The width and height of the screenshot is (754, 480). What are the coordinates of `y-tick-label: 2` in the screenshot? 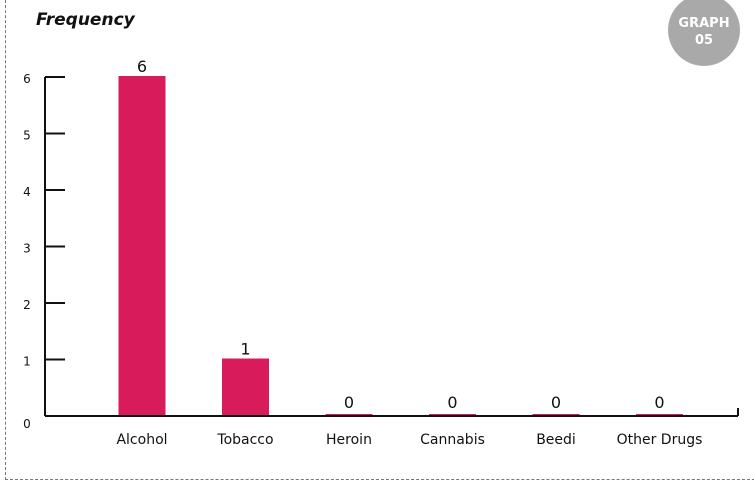 It's located at (27, 305).